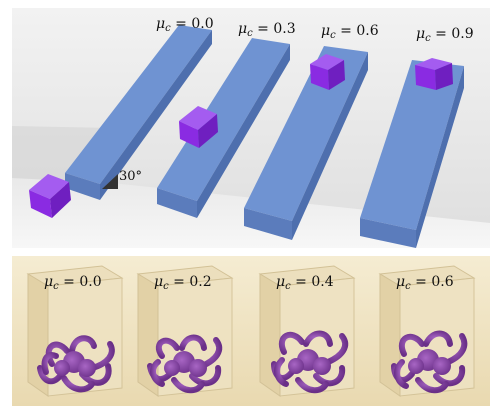  I want to click on top-label-4: μc = 0.9, so click(445, 35).